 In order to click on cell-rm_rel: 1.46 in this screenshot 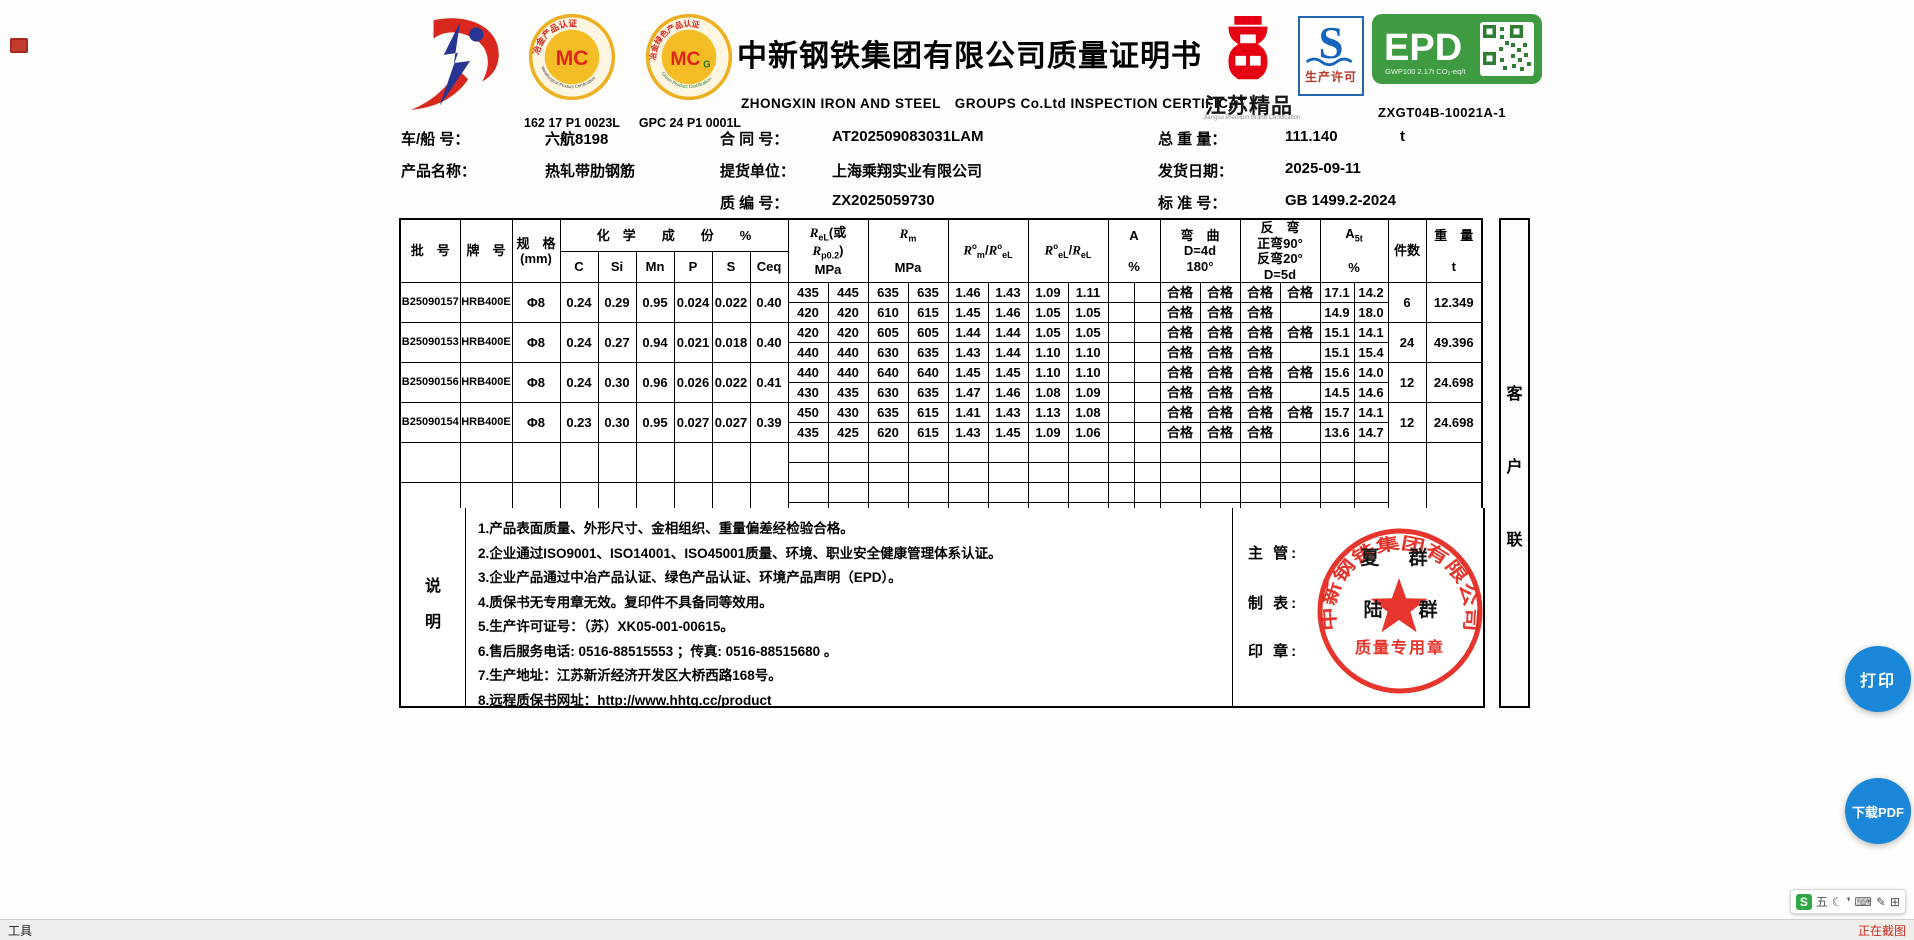, I will do `click(968, 293)`.